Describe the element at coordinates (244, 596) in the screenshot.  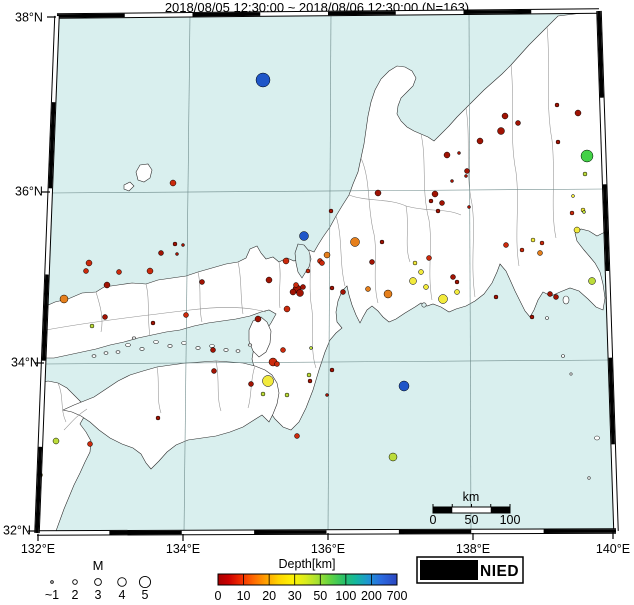
I see `depth-legend-value: 10` at that location.